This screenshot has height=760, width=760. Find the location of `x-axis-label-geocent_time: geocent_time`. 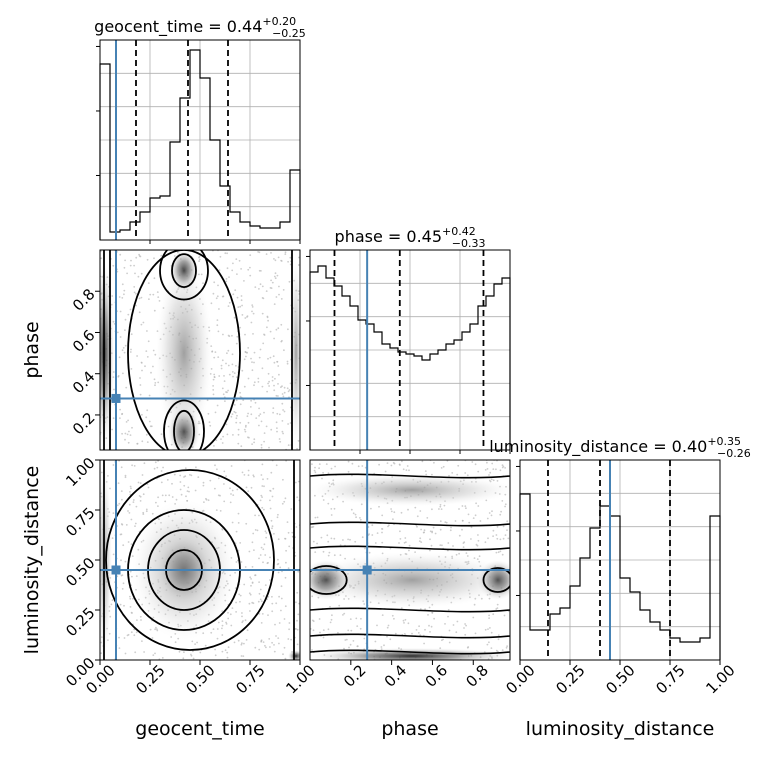

x-axis-label-geocent_time: geocent_time is located at coordinates (199, 729).